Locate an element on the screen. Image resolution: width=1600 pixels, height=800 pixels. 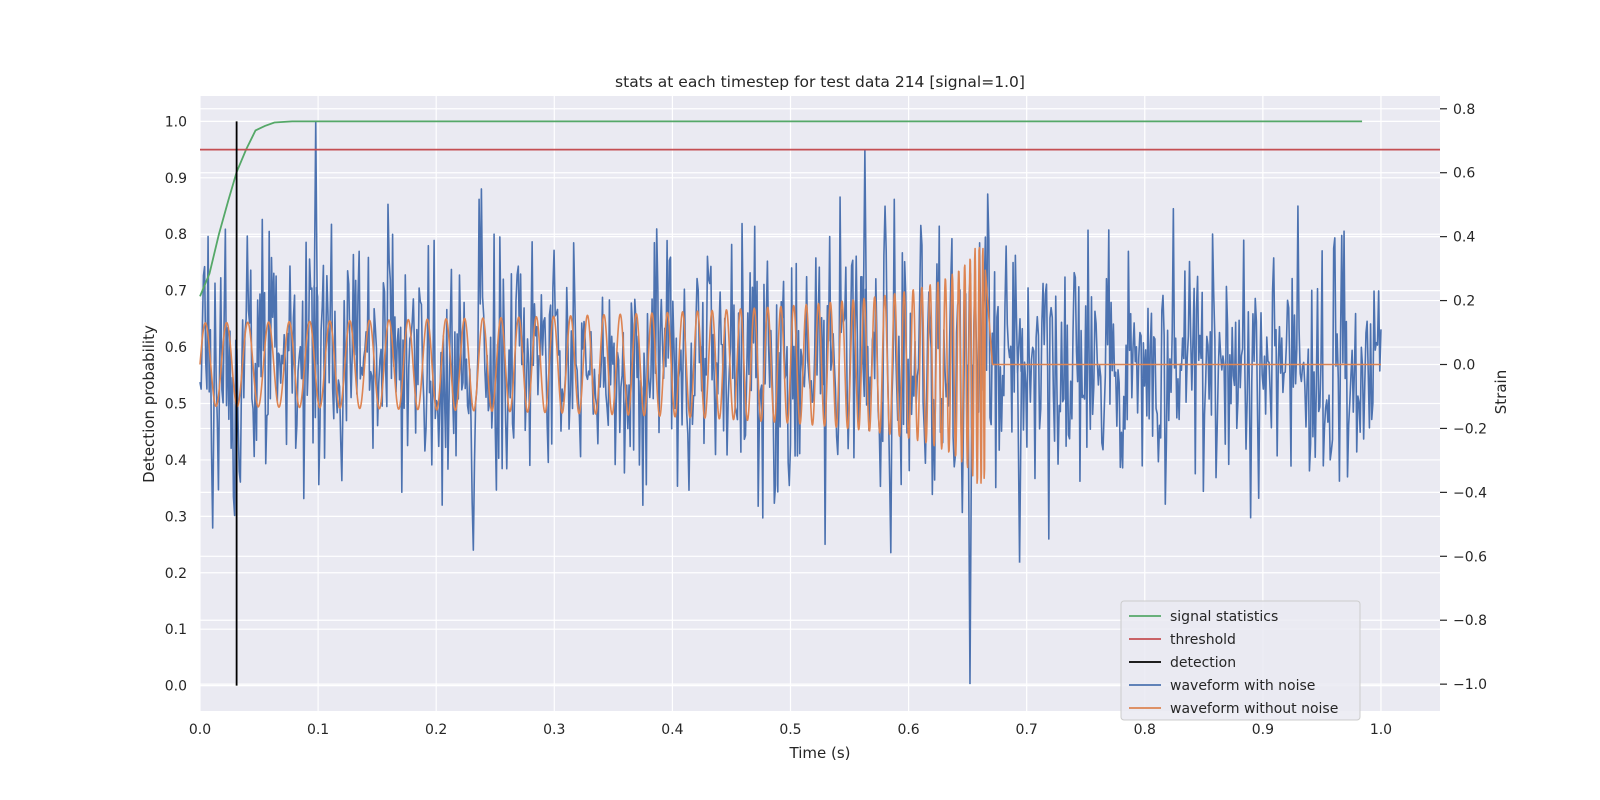
right-y-tick-label: −0.2 is located at coordinates (1470, 429).